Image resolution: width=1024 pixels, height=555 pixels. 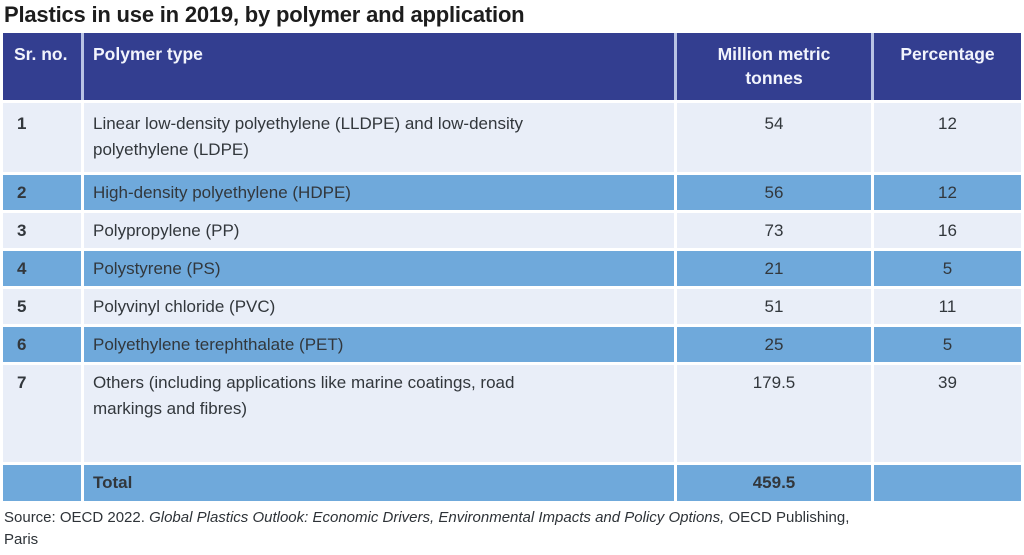 What do you see at coordinates (77, 517) in the screenshot?
I see `source-prefix: Source: OECD 2022.` at bounding box center [77, 517].